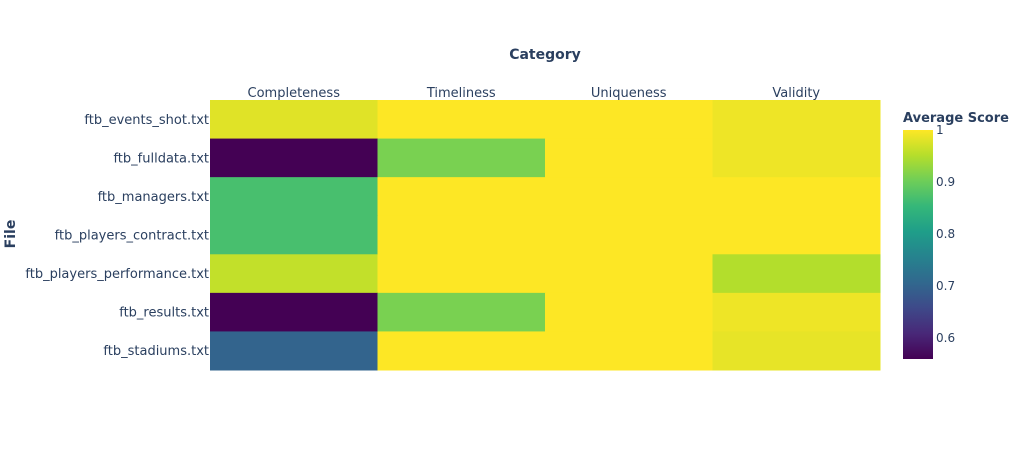 This screenshot has height=450, width=1024. I want to click on y-axis-title: File, so click(11, 234).